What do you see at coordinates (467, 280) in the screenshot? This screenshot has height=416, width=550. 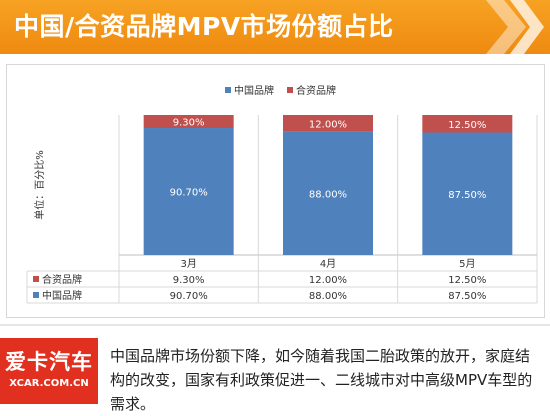 I see `table-cell-0-2: 12.50%` at bounding box center [467, 280].